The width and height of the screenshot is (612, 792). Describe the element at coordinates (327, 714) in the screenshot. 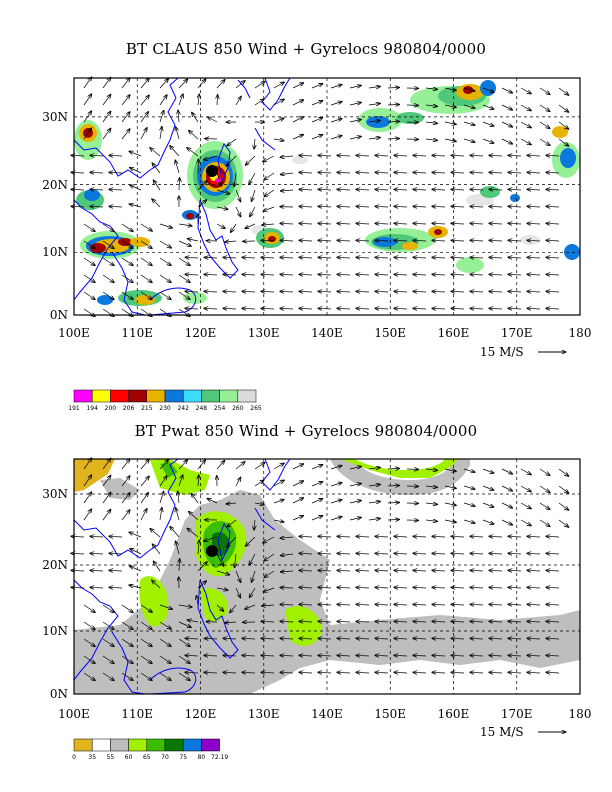

I see `x-tick: 140E` at that location.